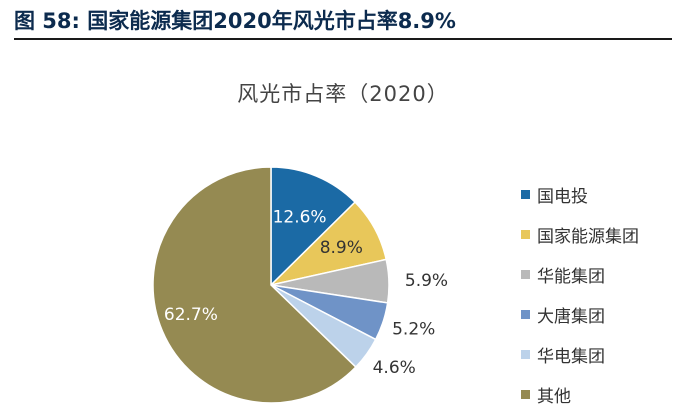  I want to click on header-divider, so click(343, 39).